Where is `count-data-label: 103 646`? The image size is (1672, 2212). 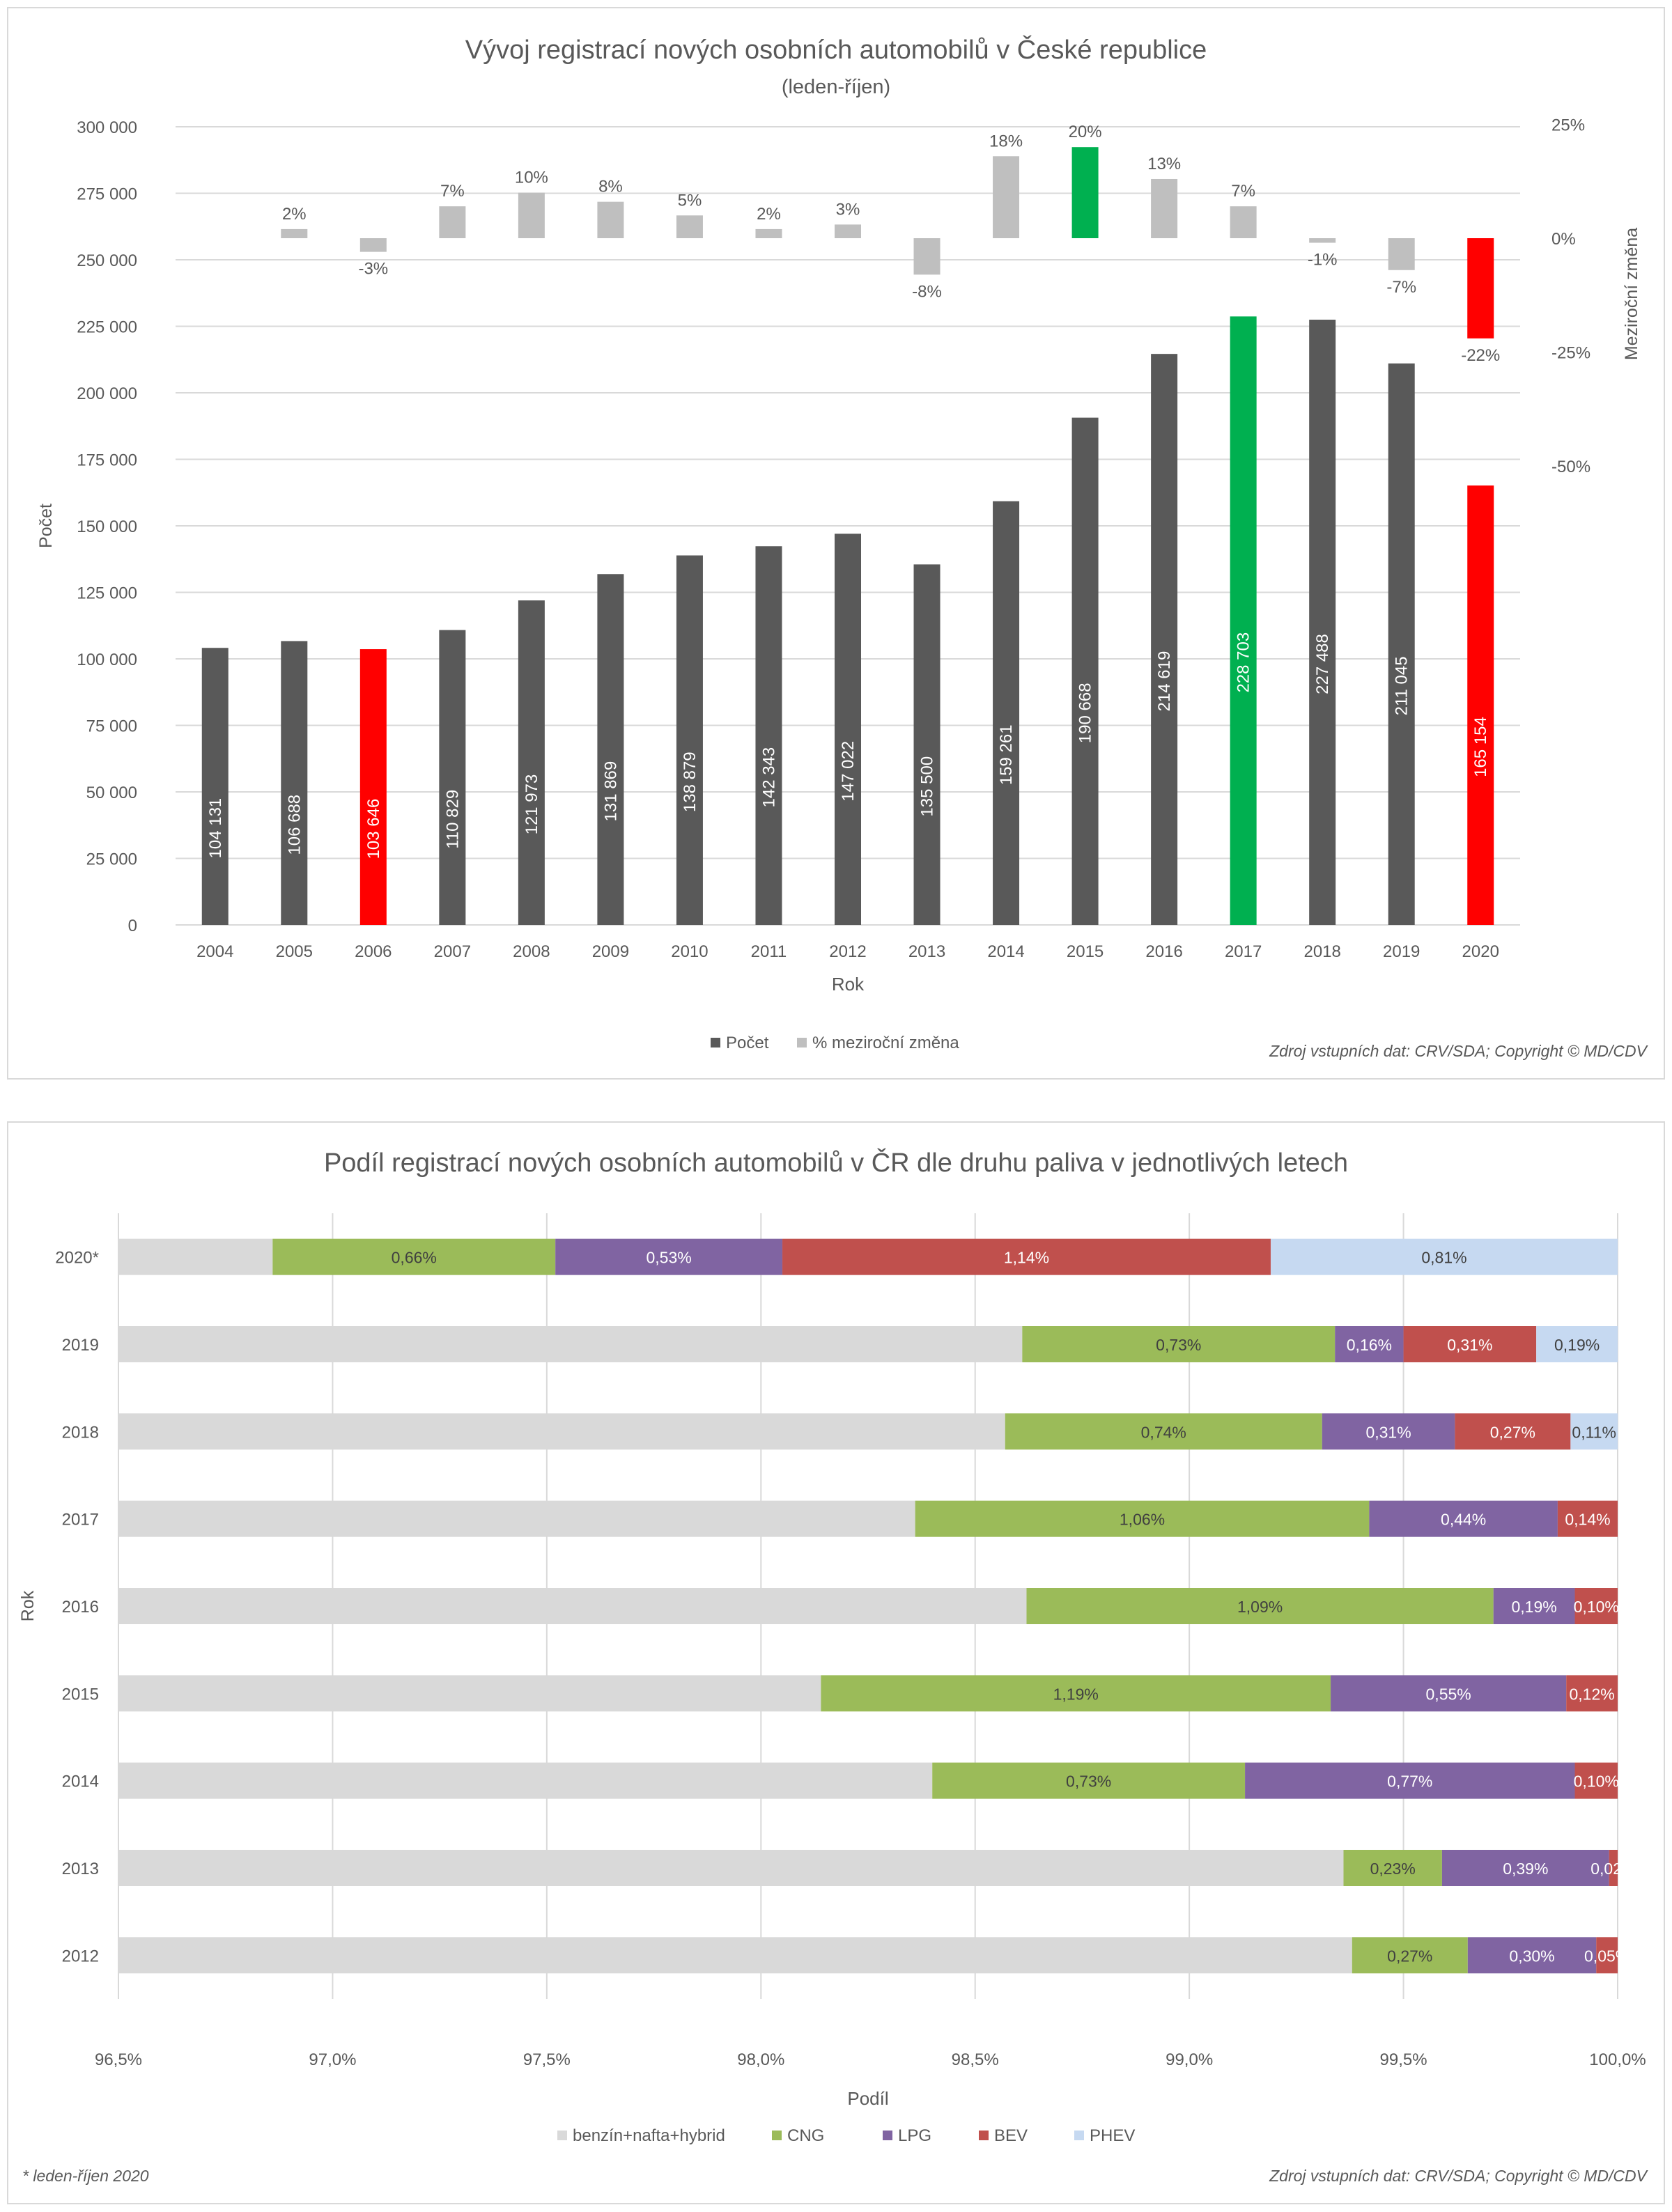
count-data-label: 103 646 is located at coordinates (373, 829).